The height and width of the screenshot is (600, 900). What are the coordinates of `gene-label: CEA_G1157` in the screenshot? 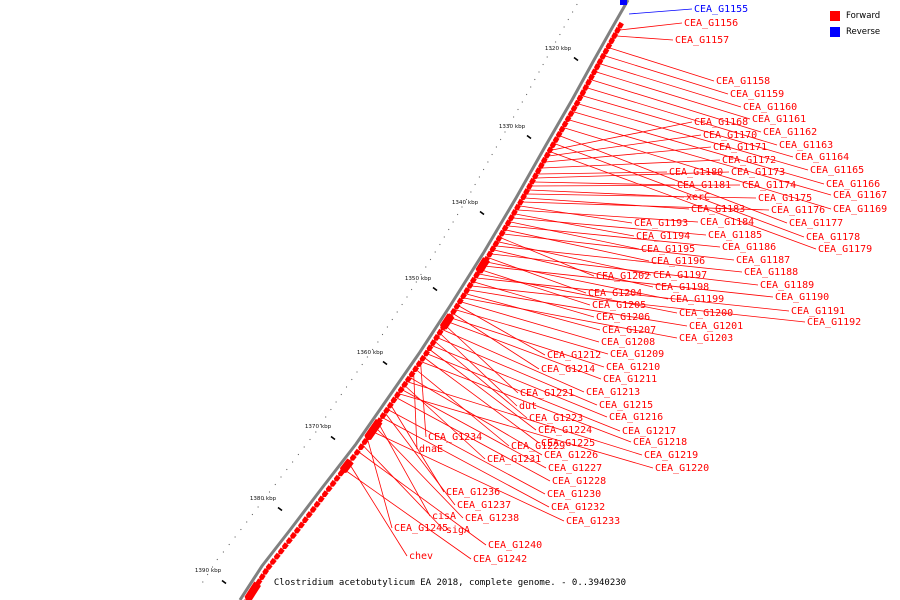 It's located at (702, 40).